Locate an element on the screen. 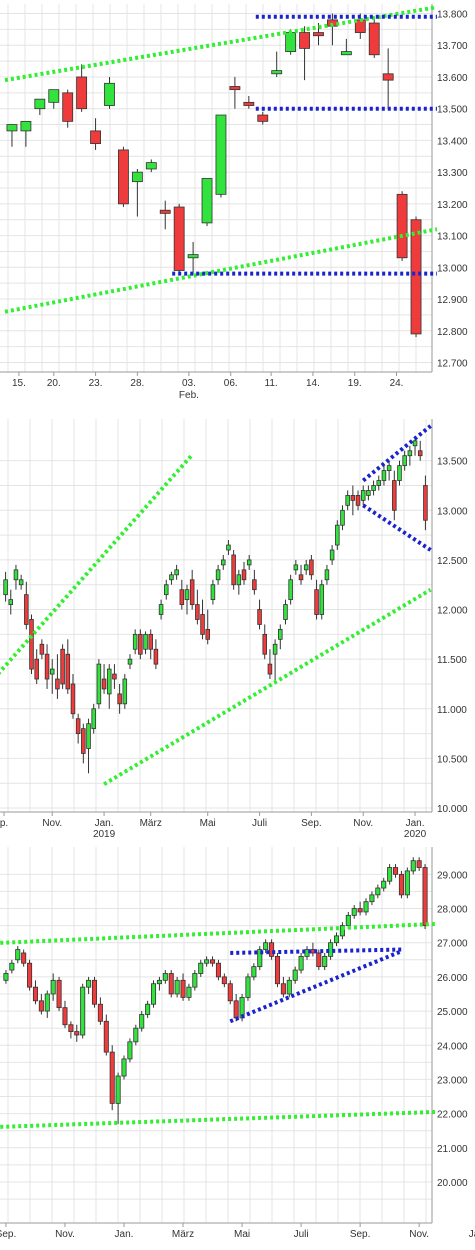 Image resolution: width=475 pixels, height=1250 pixels. y-tick-label: 20.000 is located at coordinates (452, 1183).